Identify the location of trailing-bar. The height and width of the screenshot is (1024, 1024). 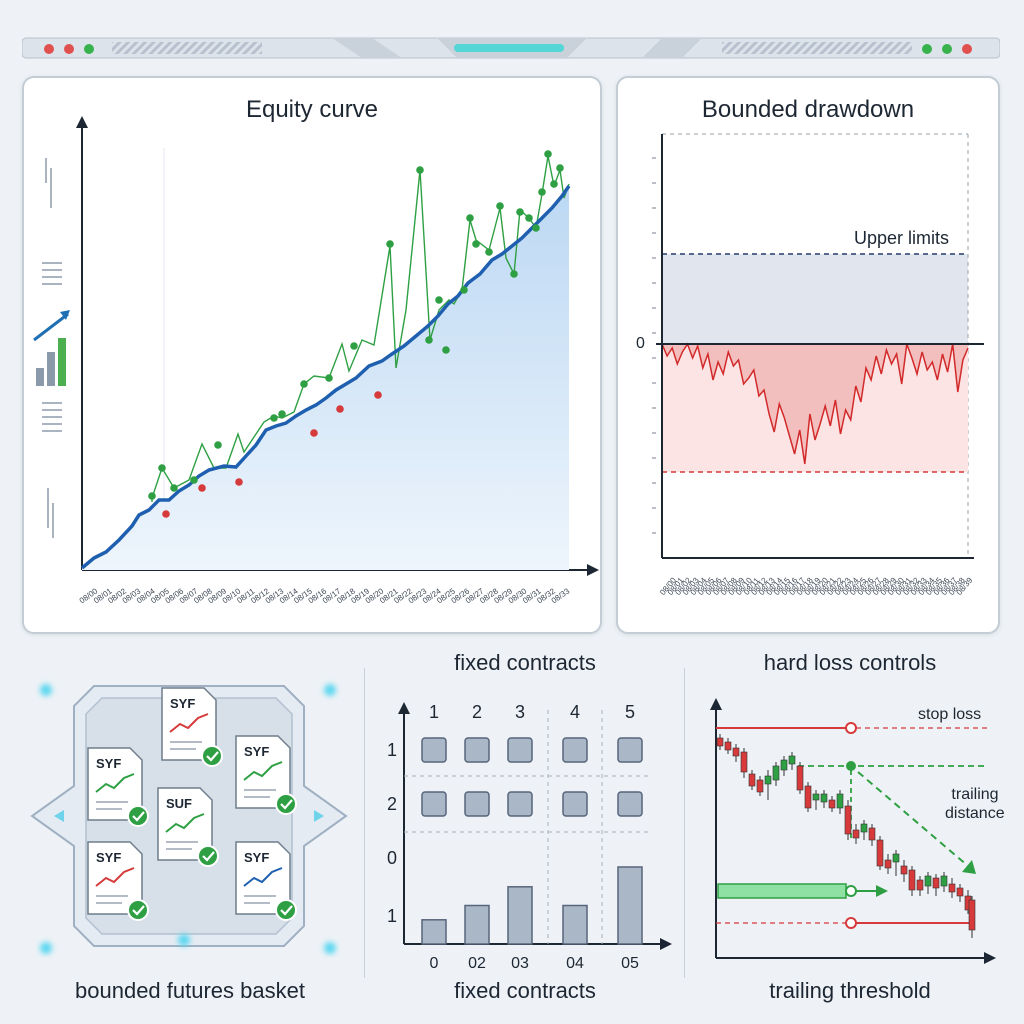
(782, 891).